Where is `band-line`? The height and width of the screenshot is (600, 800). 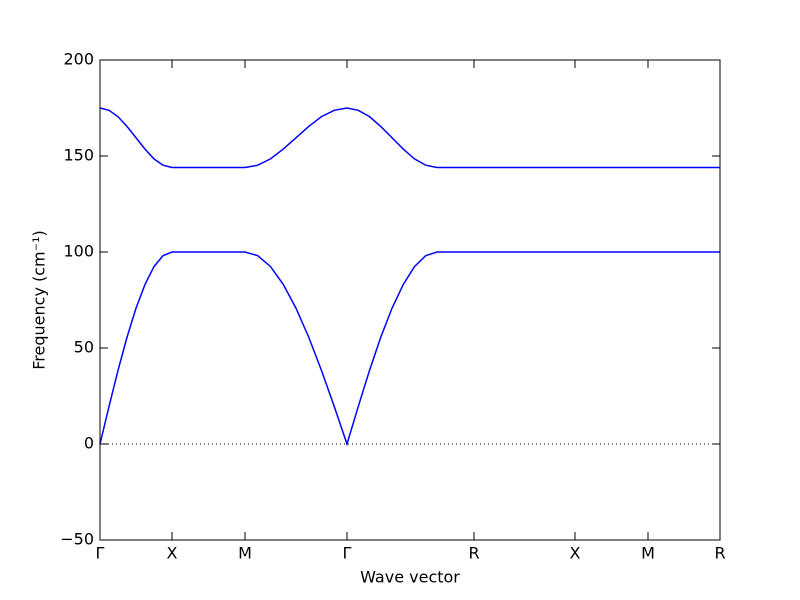
band-line is located at coordinates (409, 138).